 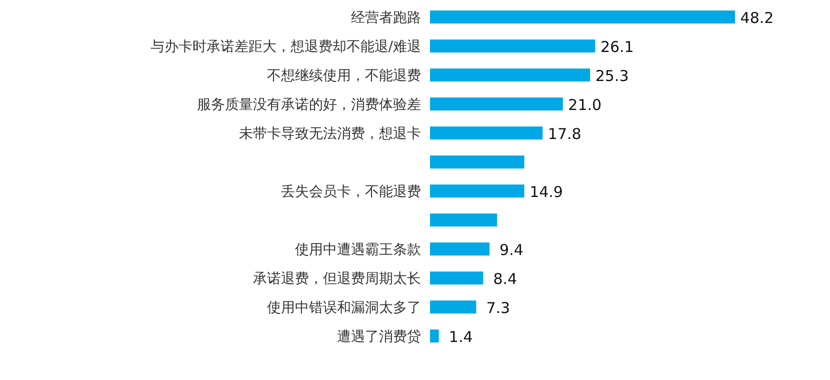 I want to click on y-tick-label: 服务质量没有承诺的好，消费体验差, so click(x=309, y=105).